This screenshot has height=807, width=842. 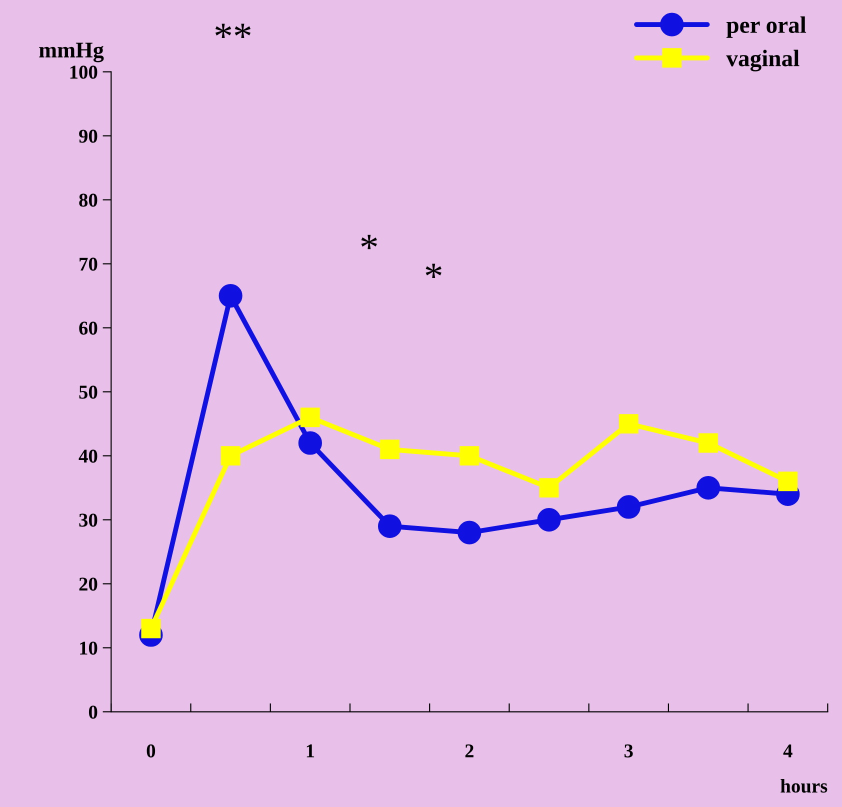 What do you see at coordinates (89, 264) in the screenshot?
I see `y-tick-label: 70` at bounding box center [89, 264].